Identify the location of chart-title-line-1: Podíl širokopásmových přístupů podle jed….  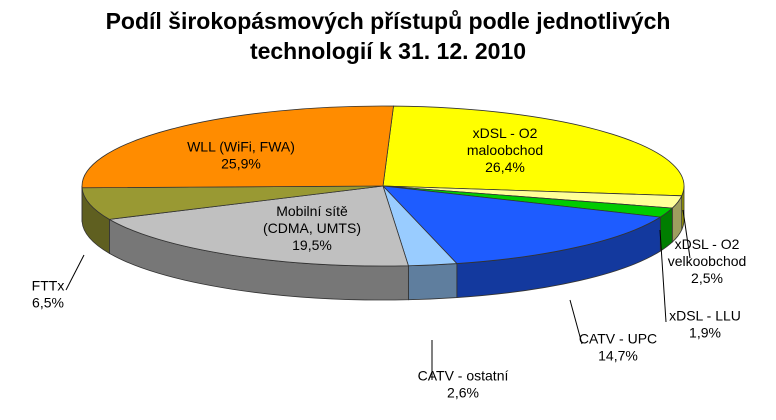
(388, 21).